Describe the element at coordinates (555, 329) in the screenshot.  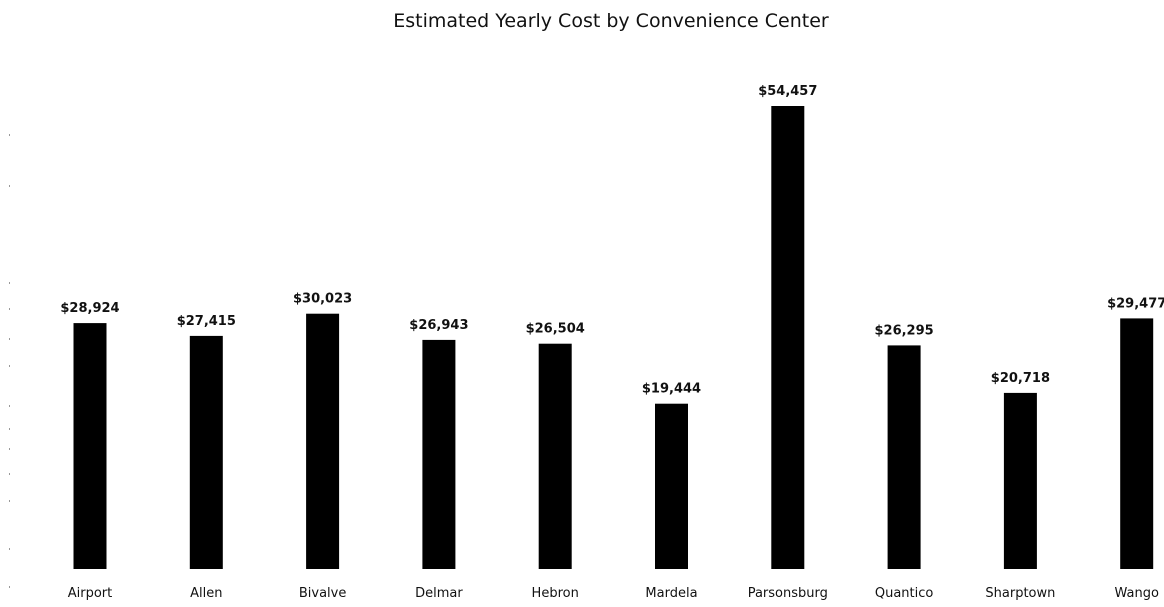
I see `data-label-hebron: $26,504` at that location.